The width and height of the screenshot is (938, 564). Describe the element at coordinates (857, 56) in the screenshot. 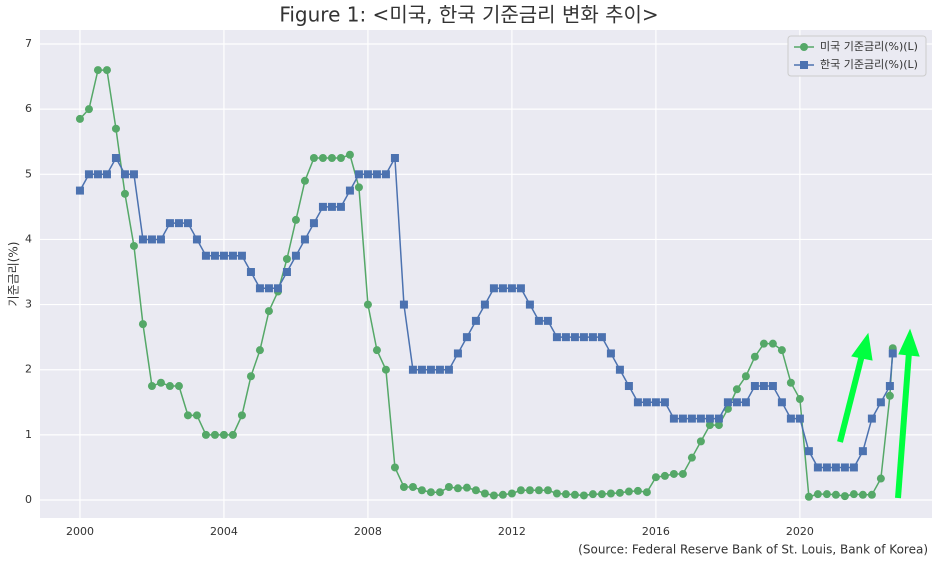

I see `legend: 미국 기준금리(%)(L) 한국 기준금리(%)(L)` at that location.